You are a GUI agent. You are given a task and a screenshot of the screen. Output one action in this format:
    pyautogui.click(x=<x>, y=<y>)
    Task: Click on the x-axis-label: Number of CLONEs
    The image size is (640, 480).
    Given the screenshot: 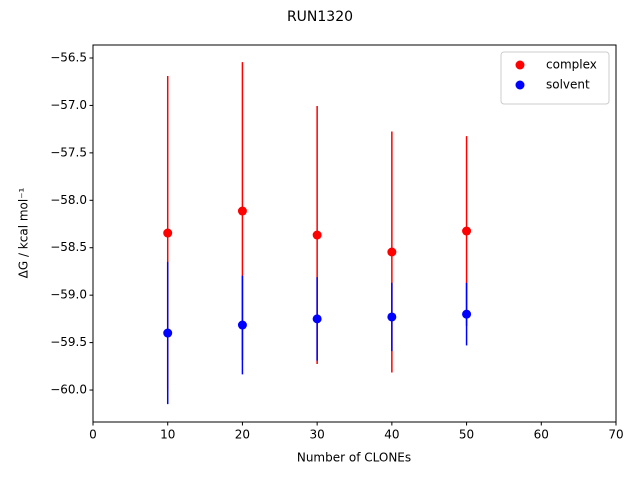 What is the action you would take?
    pyautogui.click(x=354, y=458)
    